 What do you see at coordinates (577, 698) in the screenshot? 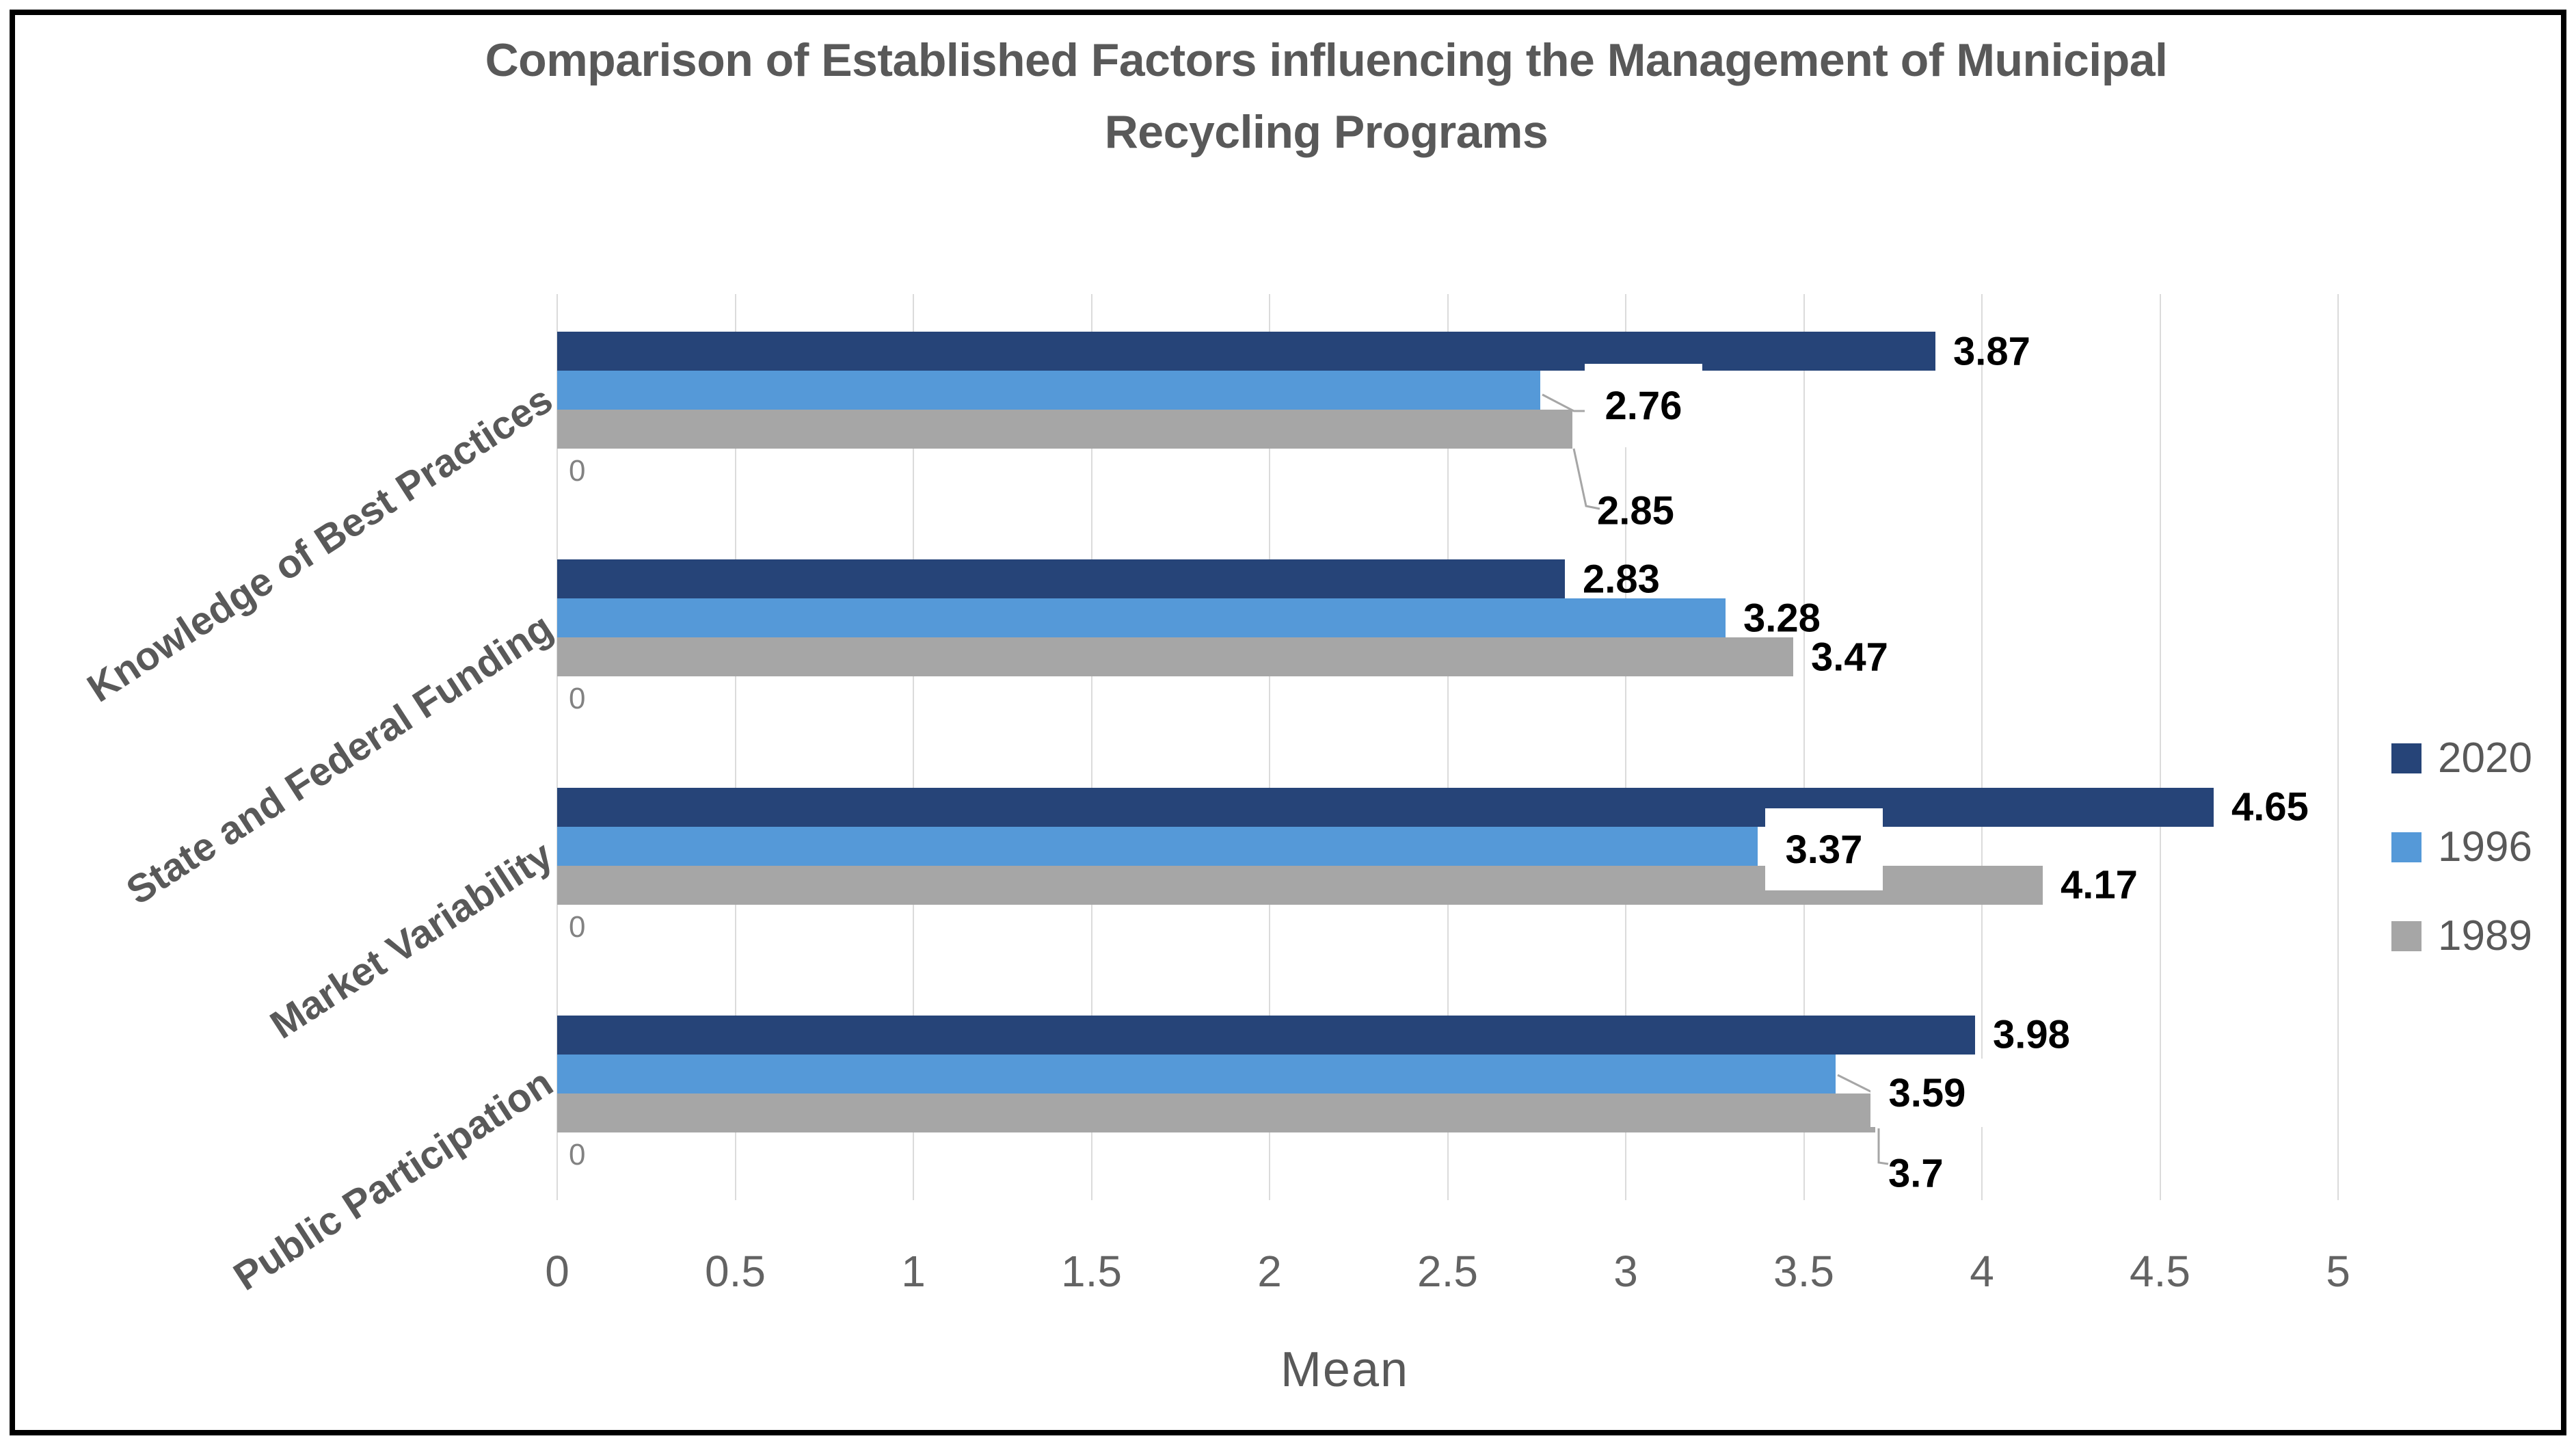
I see `zero-baseline-label-category-1: 0` at bounding box center [577, 698].